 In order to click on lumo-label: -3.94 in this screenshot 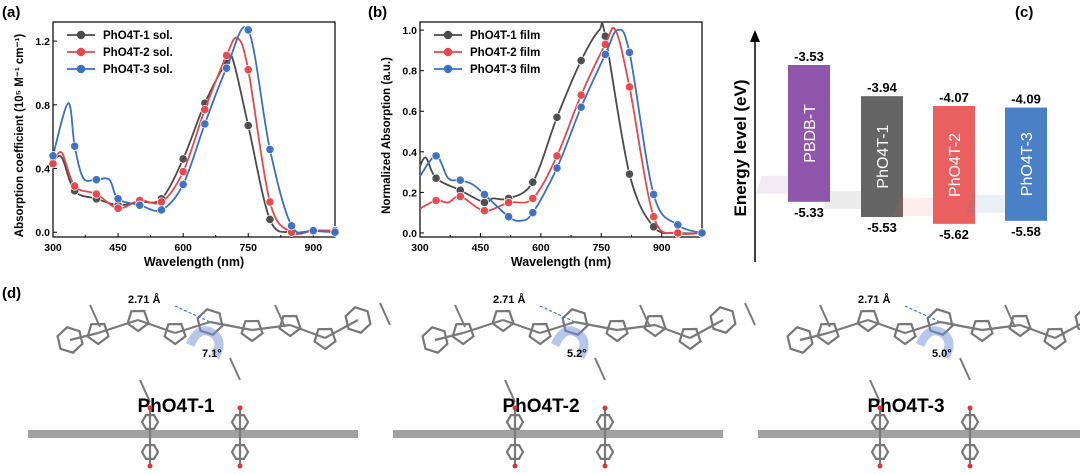, I will do `click(882, 87)`.